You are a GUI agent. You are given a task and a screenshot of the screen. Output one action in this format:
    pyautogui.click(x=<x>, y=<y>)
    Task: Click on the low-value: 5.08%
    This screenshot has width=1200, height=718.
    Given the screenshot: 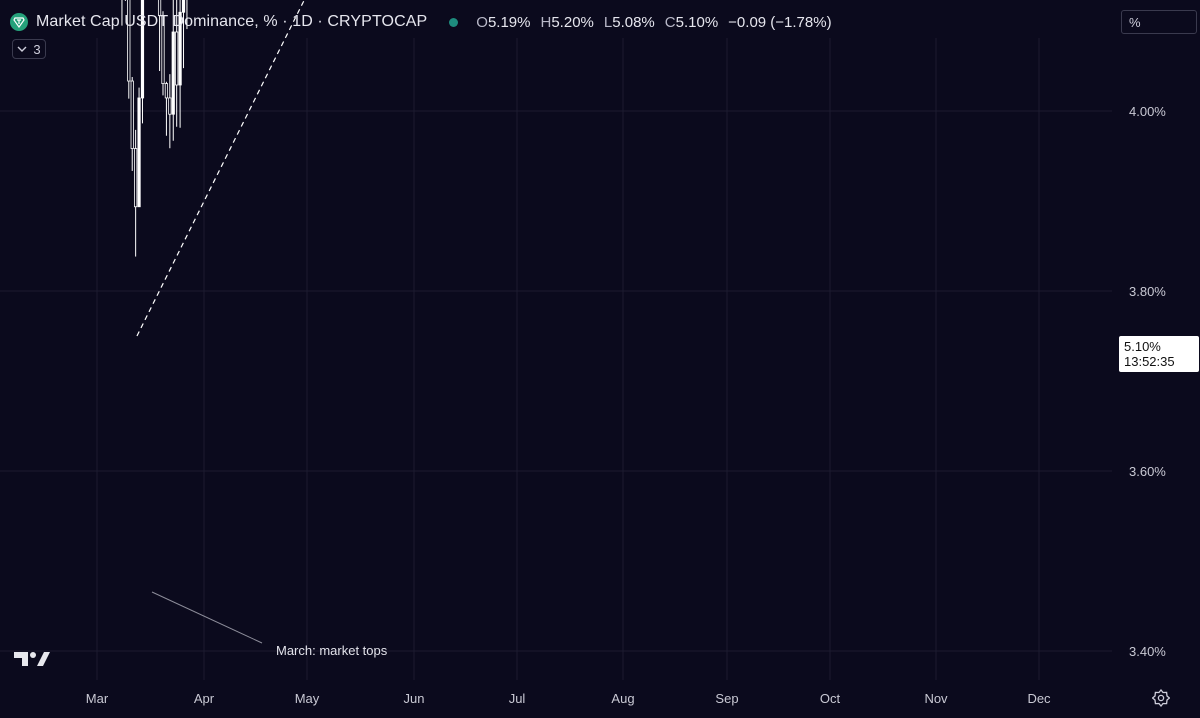 What is the action you would take?
    pyautogui.click(x=633, y=22)
    